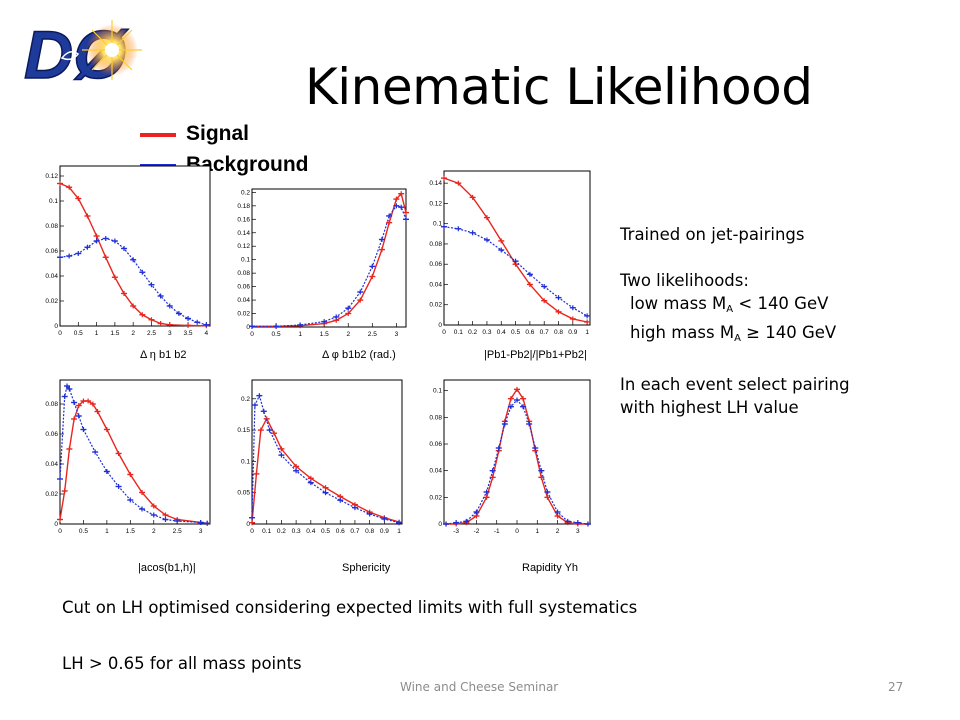  Describe the element at coordinates (188, 333) in the screenshot. I see `x-tick-label: 3.5` at that location.